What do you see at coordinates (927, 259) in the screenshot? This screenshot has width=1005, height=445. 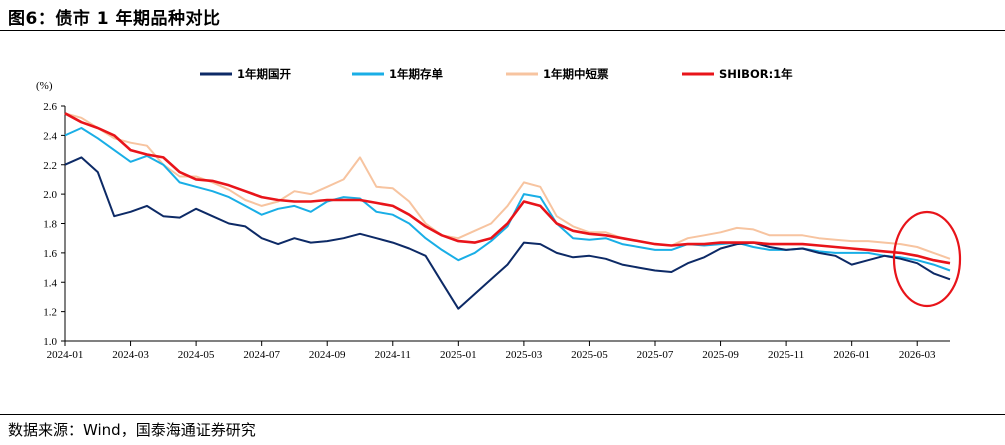 I see `highlight-ellipse` at bounding box center [927, 259].